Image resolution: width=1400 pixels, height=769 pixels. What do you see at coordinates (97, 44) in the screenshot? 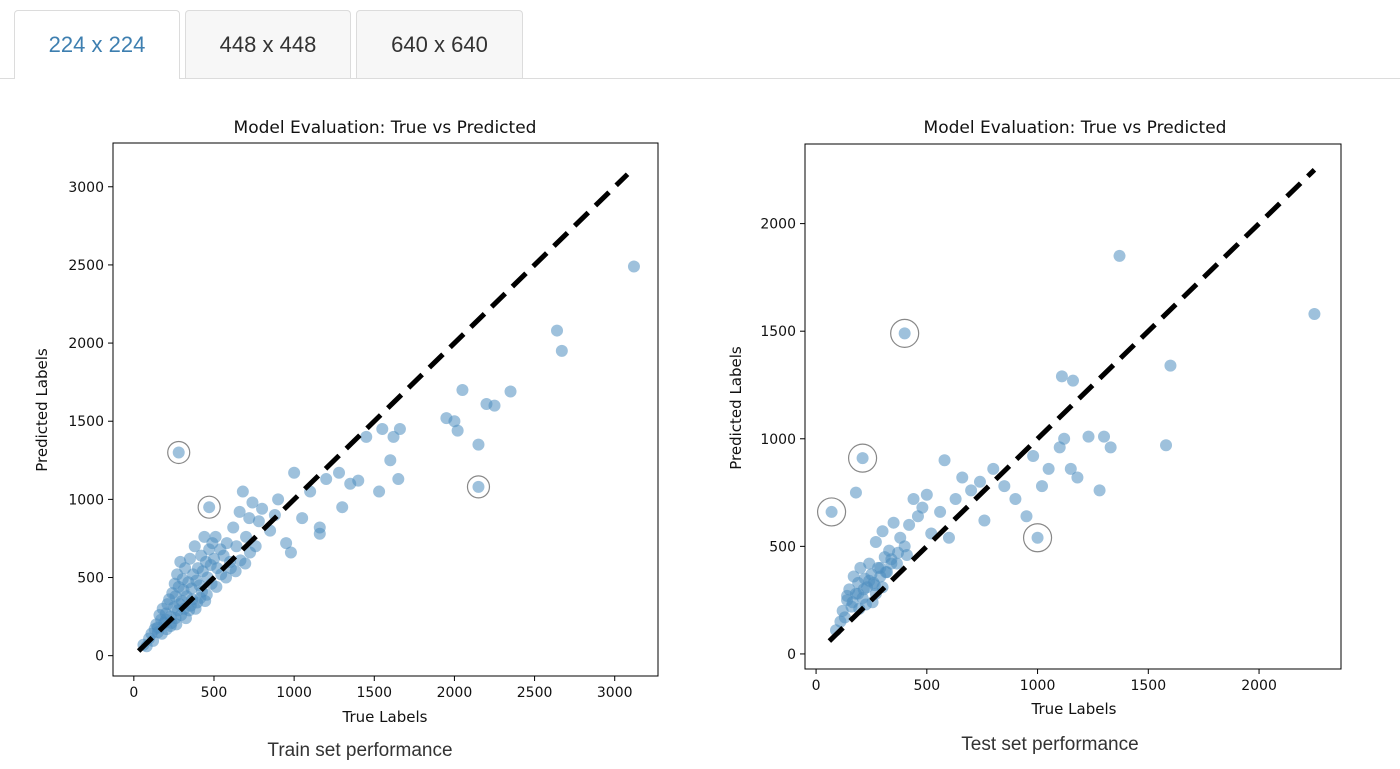
I see `tab-224: 224 x 224` at bounding box center [97, 44].